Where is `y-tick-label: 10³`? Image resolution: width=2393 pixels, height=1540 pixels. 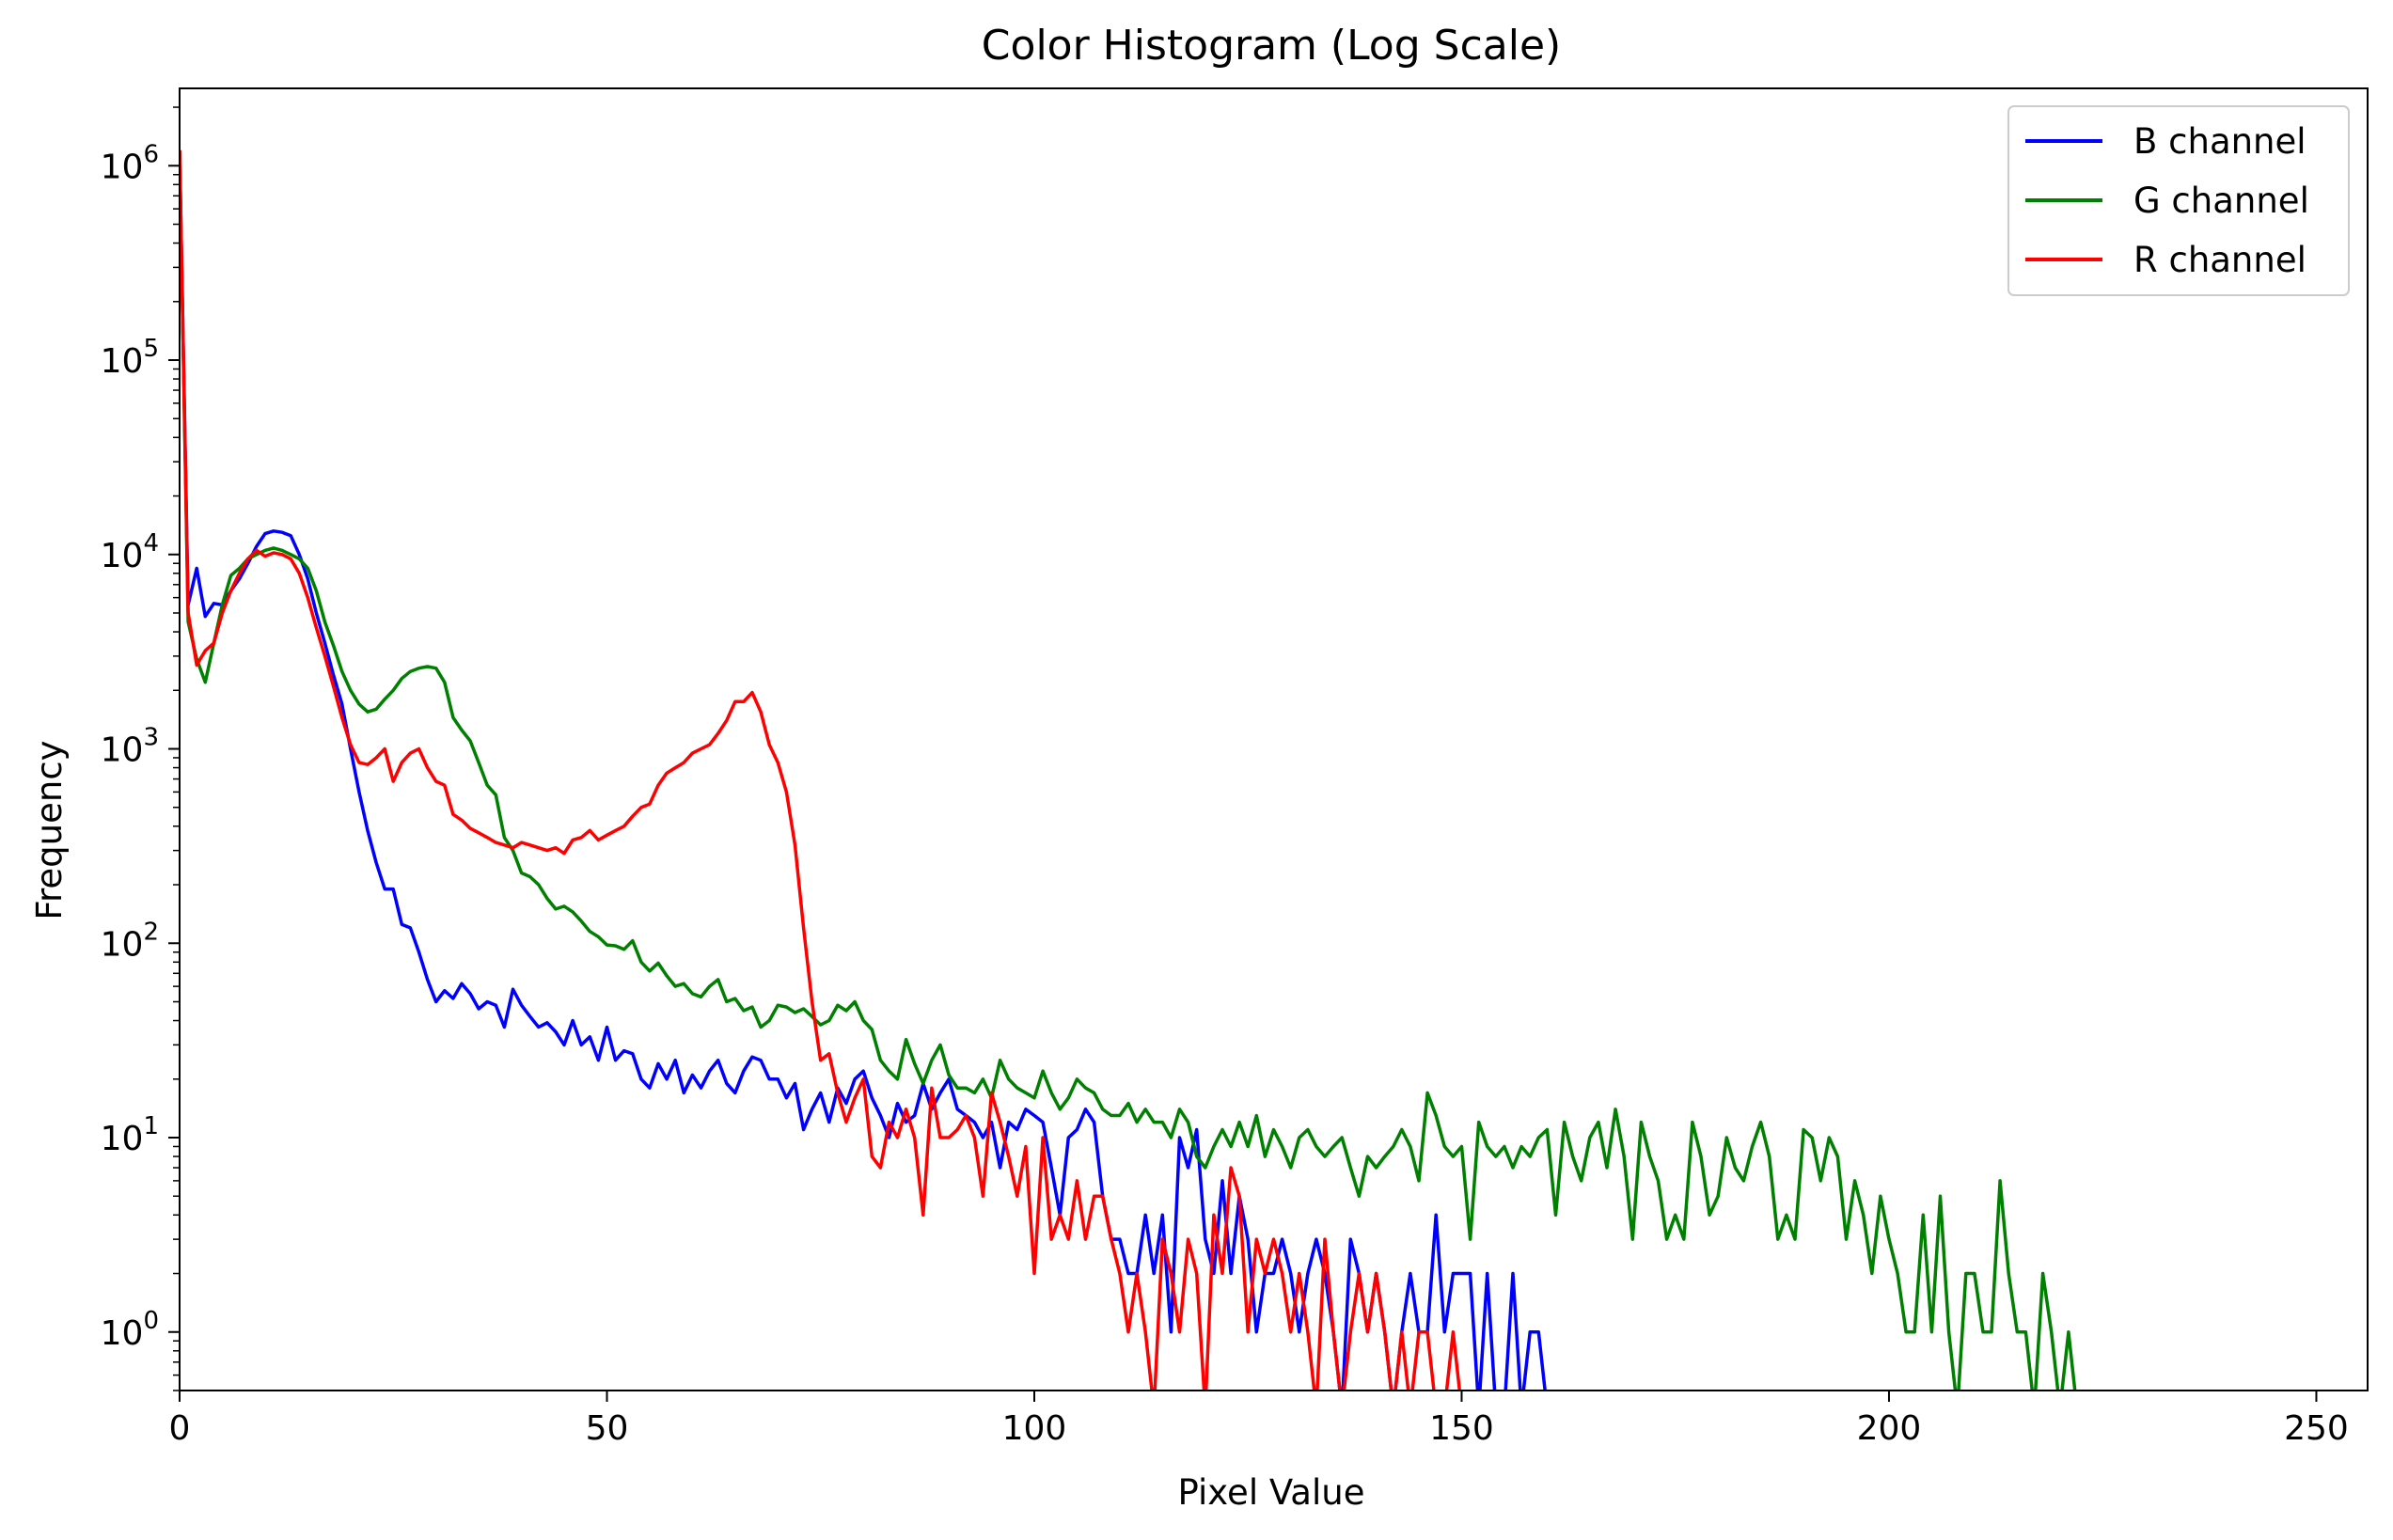
y-tick-label: 10³ is located at coordinates (130, 747).